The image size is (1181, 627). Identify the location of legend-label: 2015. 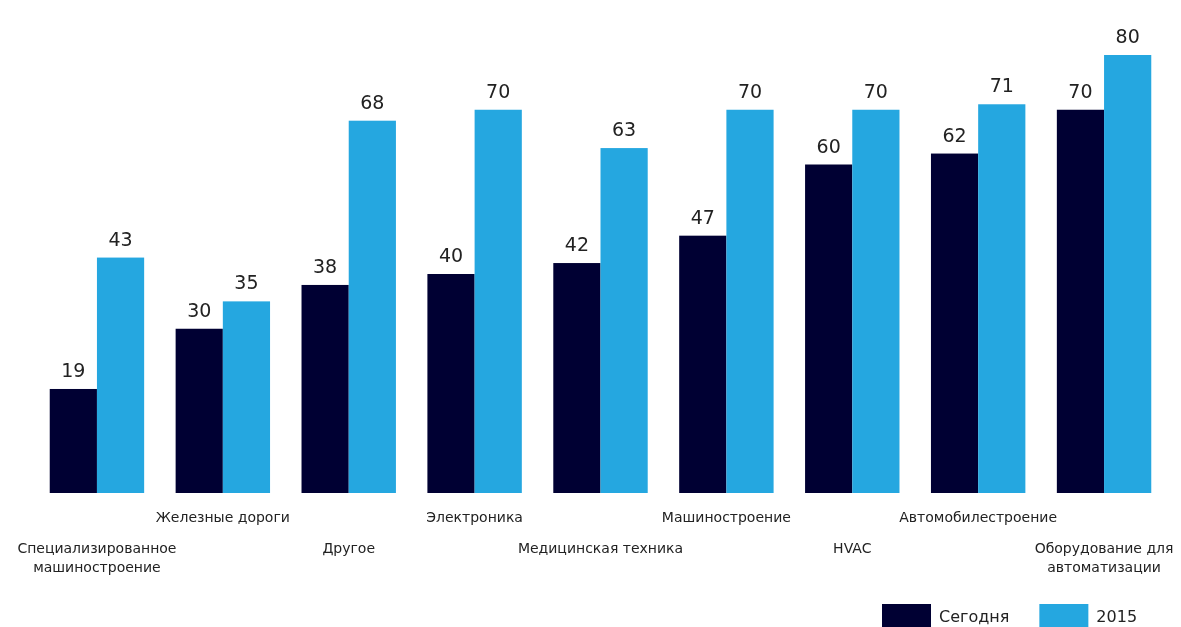
(1117, 616).